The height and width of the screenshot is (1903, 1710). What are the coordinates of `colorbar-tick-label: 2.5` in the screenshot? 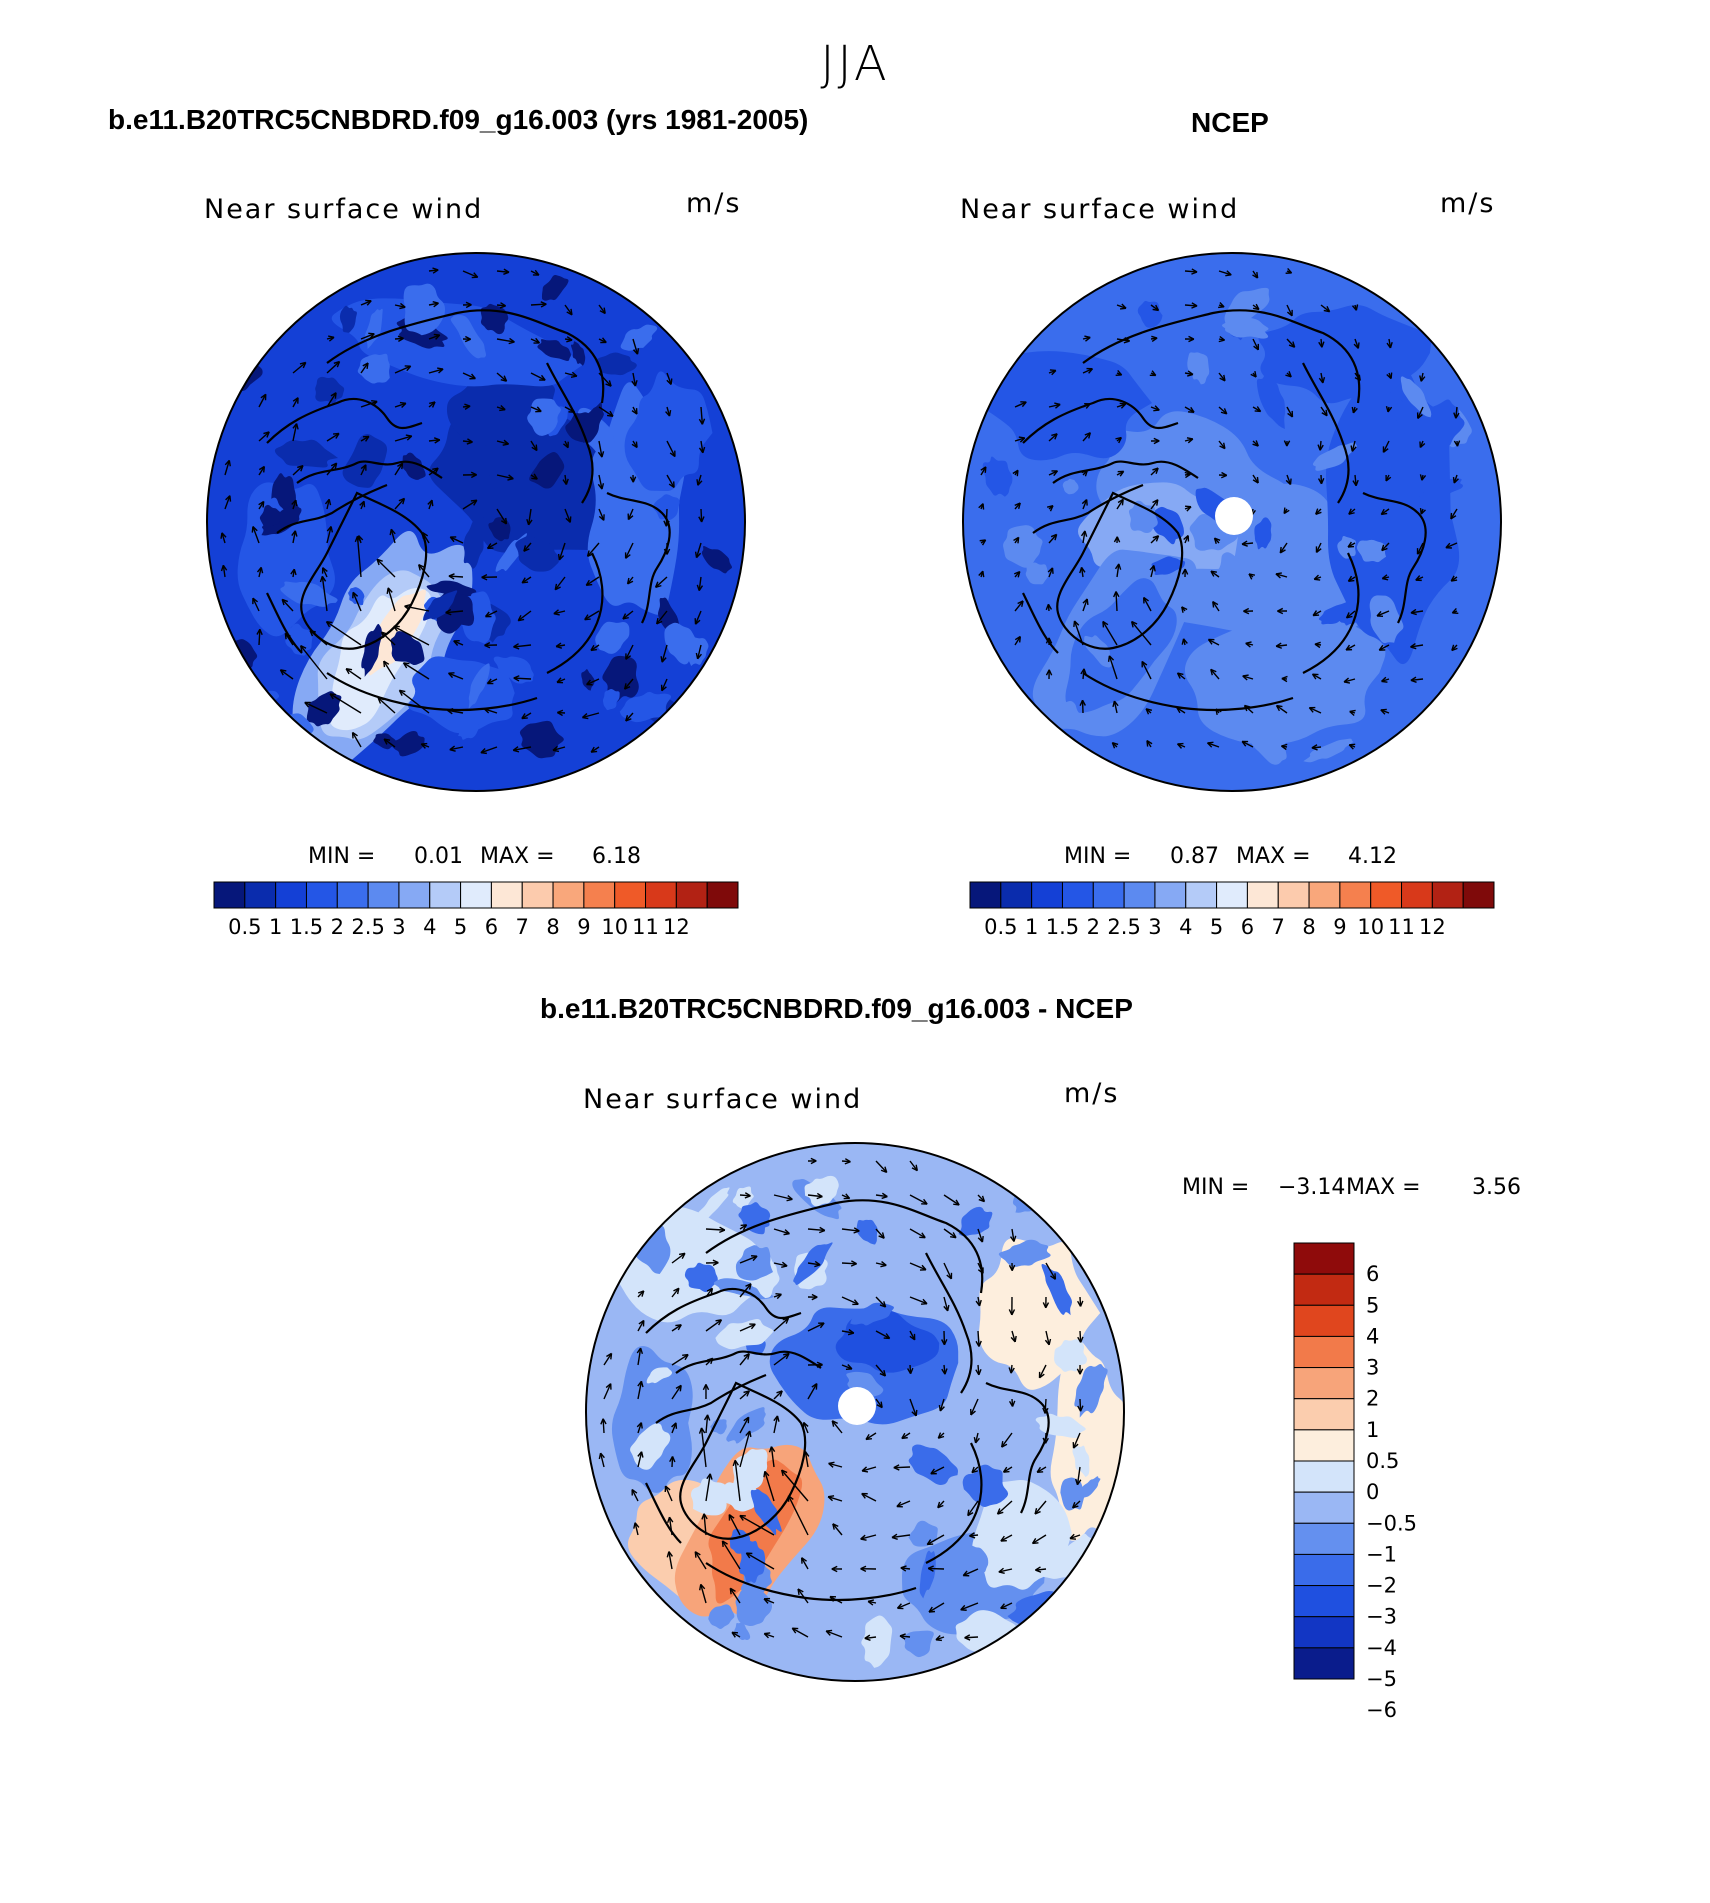 It's located at (1123, 927).